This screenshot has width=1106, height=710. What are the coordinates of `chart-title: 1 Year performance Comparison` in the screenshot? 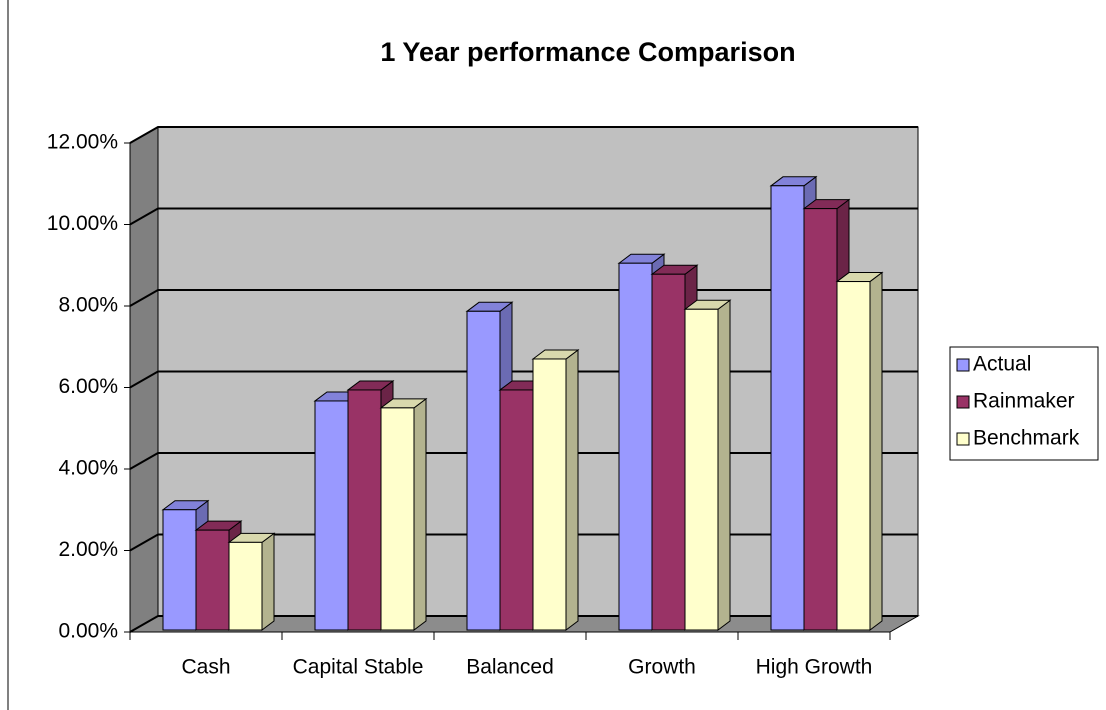 It's located at (587, 52).